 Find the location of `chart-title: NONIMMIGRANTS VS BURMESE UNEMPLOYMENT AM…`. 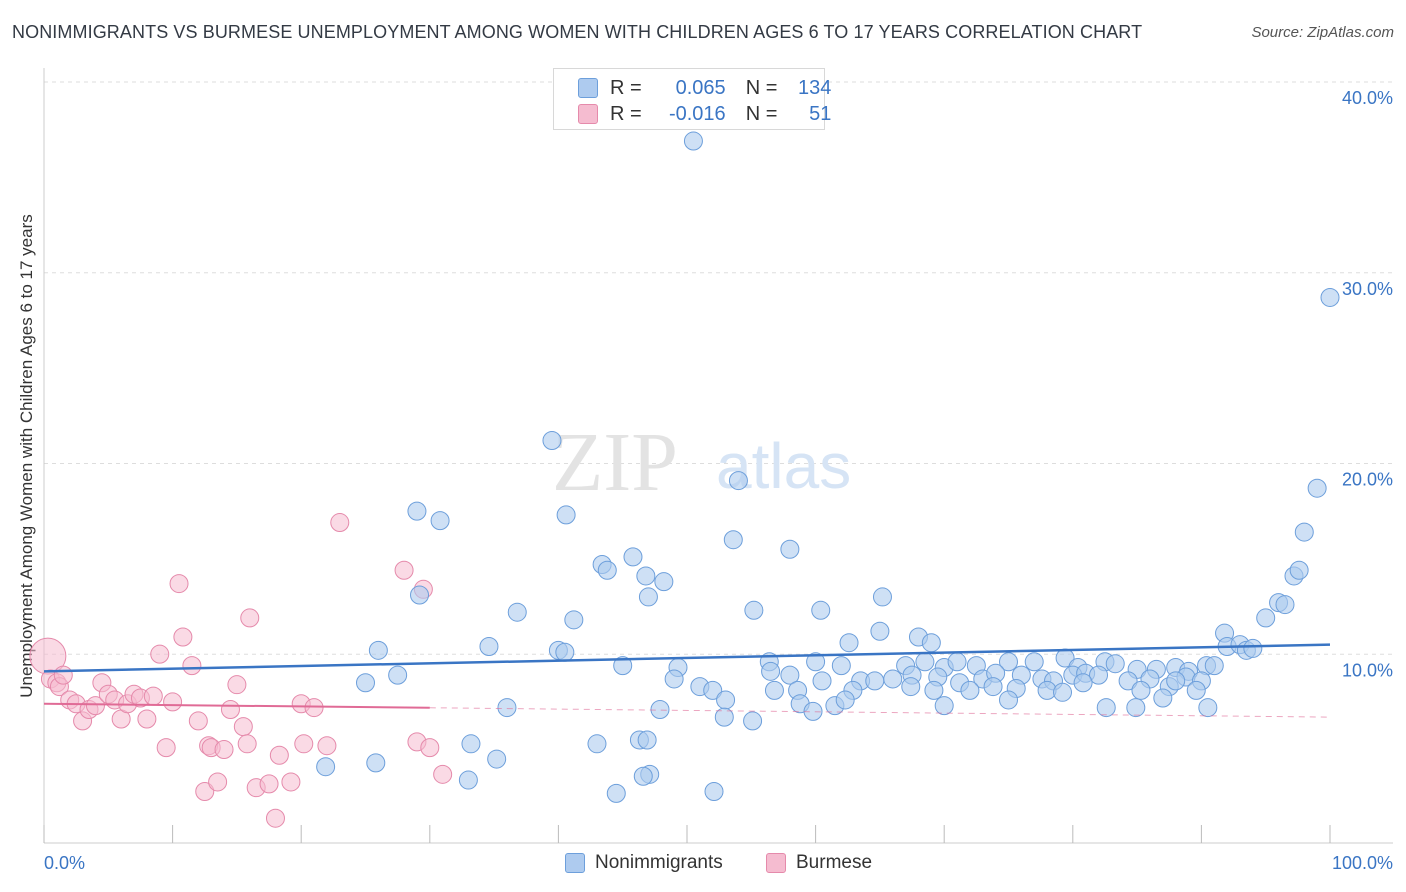

chart-title: NONIMMIGRANTS VS BURMESE UNEMPLOYMENT AM… is located at coordinates (577, 32).